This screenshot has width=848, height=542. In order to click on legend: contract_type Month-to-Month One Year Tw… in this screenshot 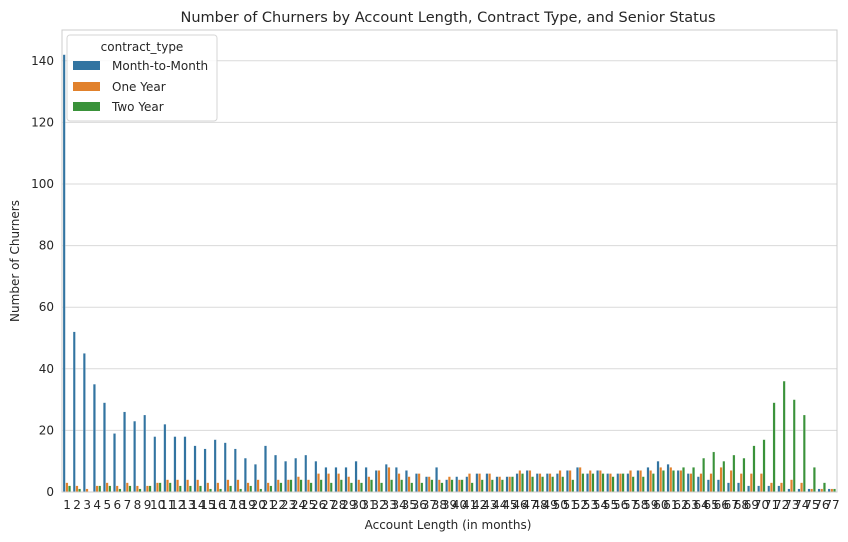, I will do `click(142, 78)`.